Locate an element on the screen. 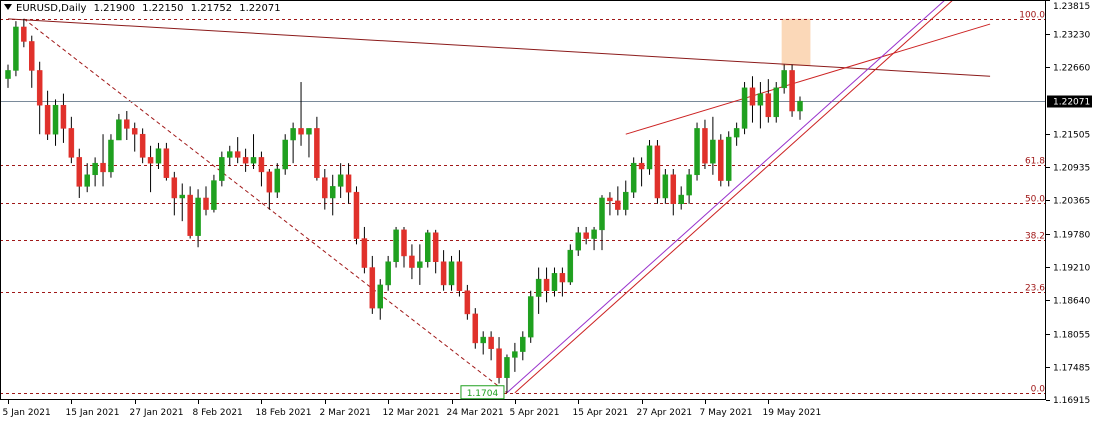 Image resolution: width=1093 pixels, height=424 pixels. x-tick-label: 19 May 2021 is located at coordinates (792, 413).